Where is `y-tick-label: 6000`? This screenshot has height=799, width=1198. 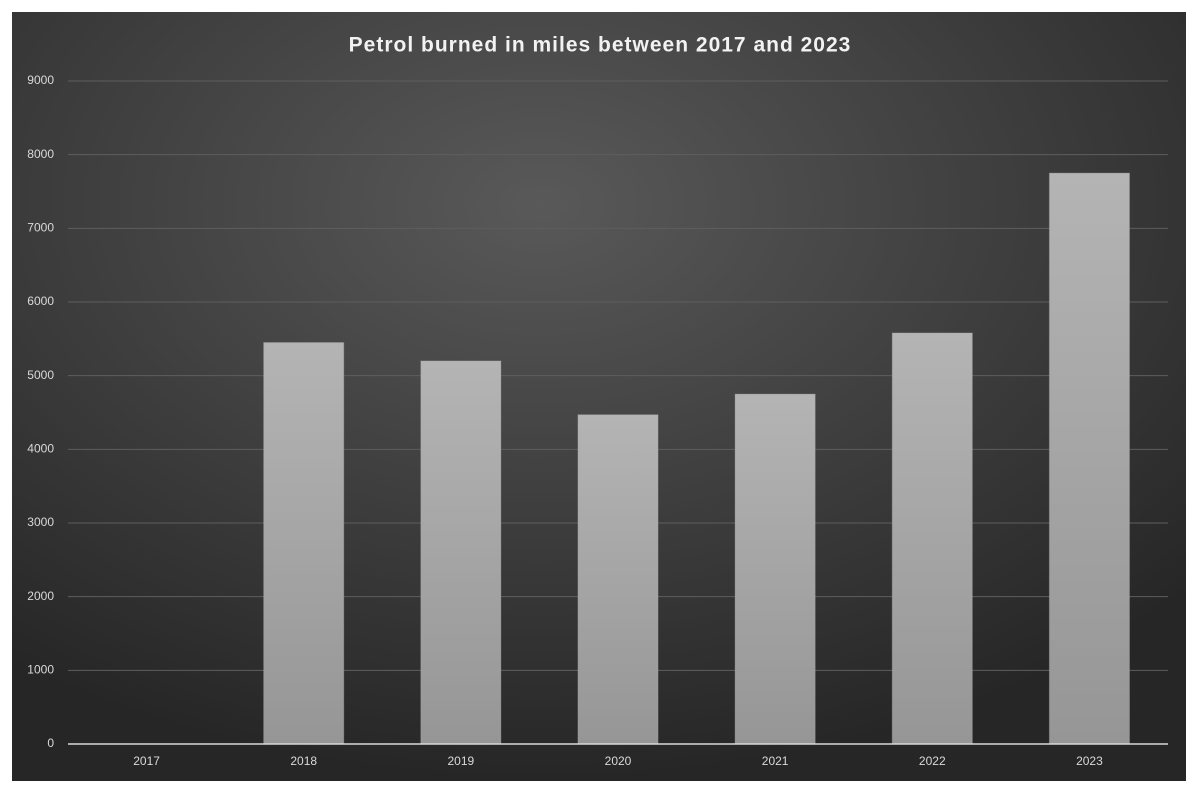
y-tick-label: 6000 is located at coordinates (40, 301).